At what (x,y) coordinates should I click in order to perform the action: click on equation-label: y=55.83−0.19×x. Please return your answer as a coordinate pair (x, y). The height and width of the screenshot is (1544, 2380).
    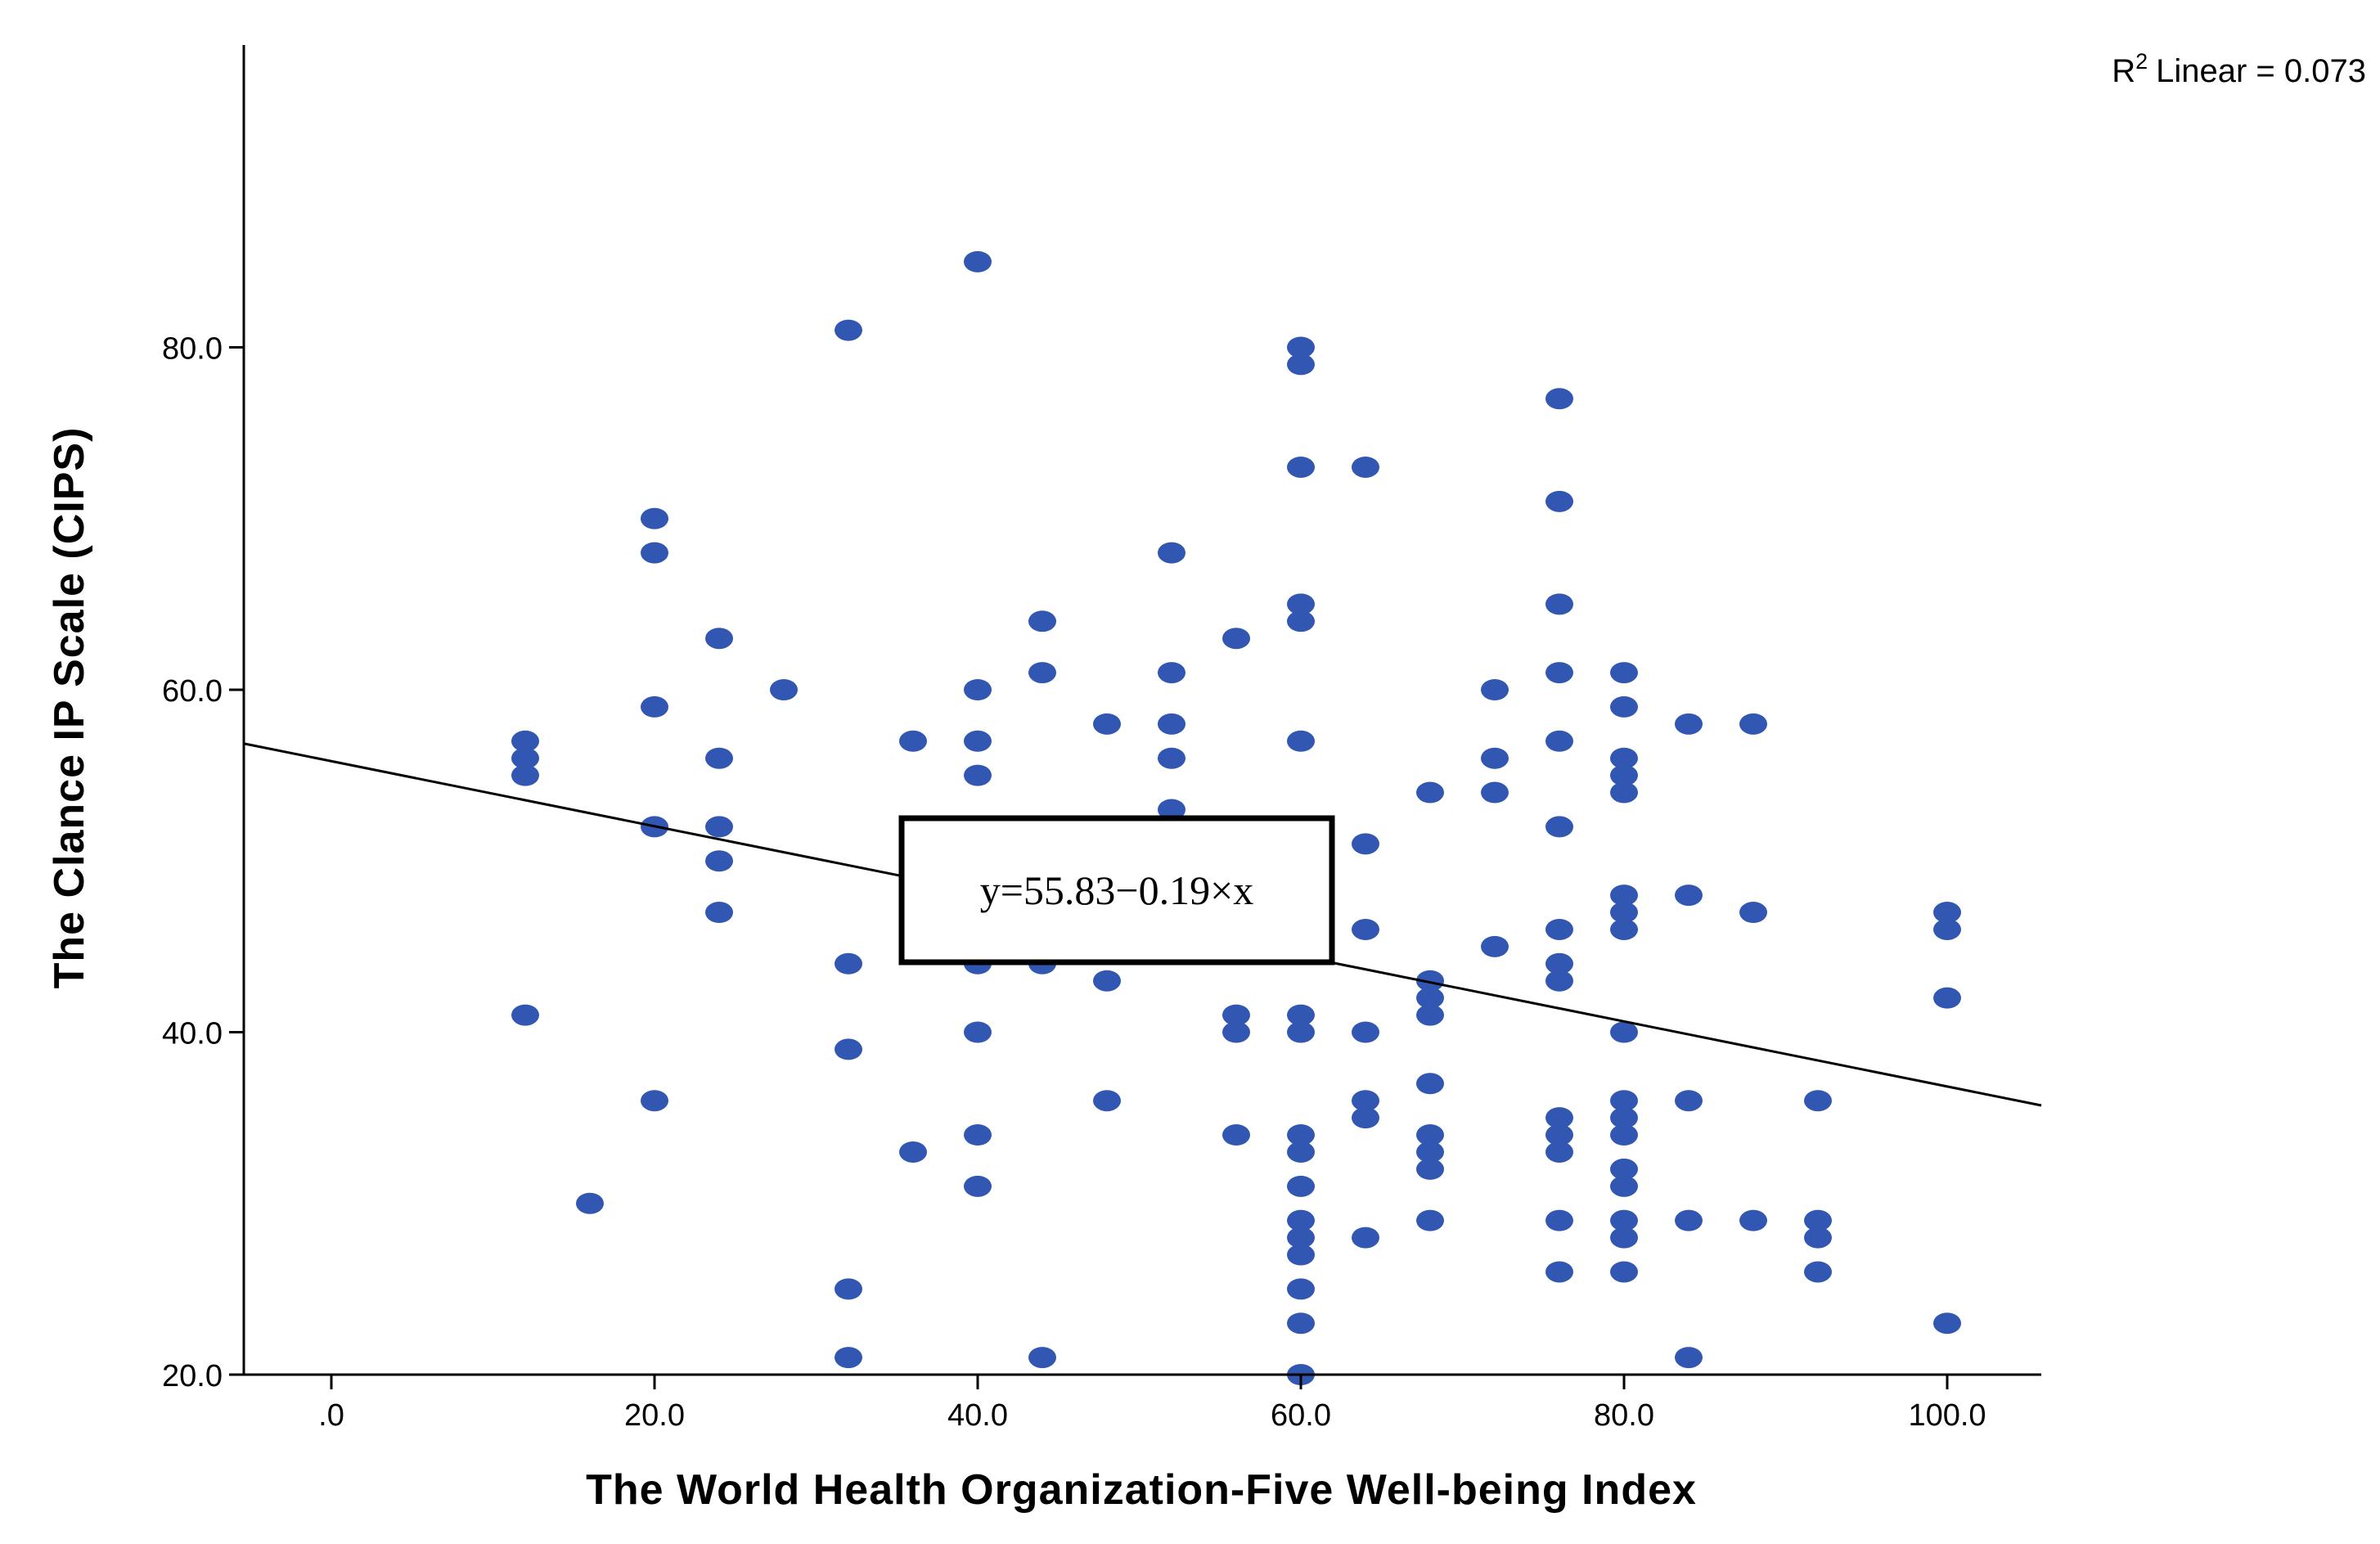
    Looking at the image, I should click on (1117, 890).